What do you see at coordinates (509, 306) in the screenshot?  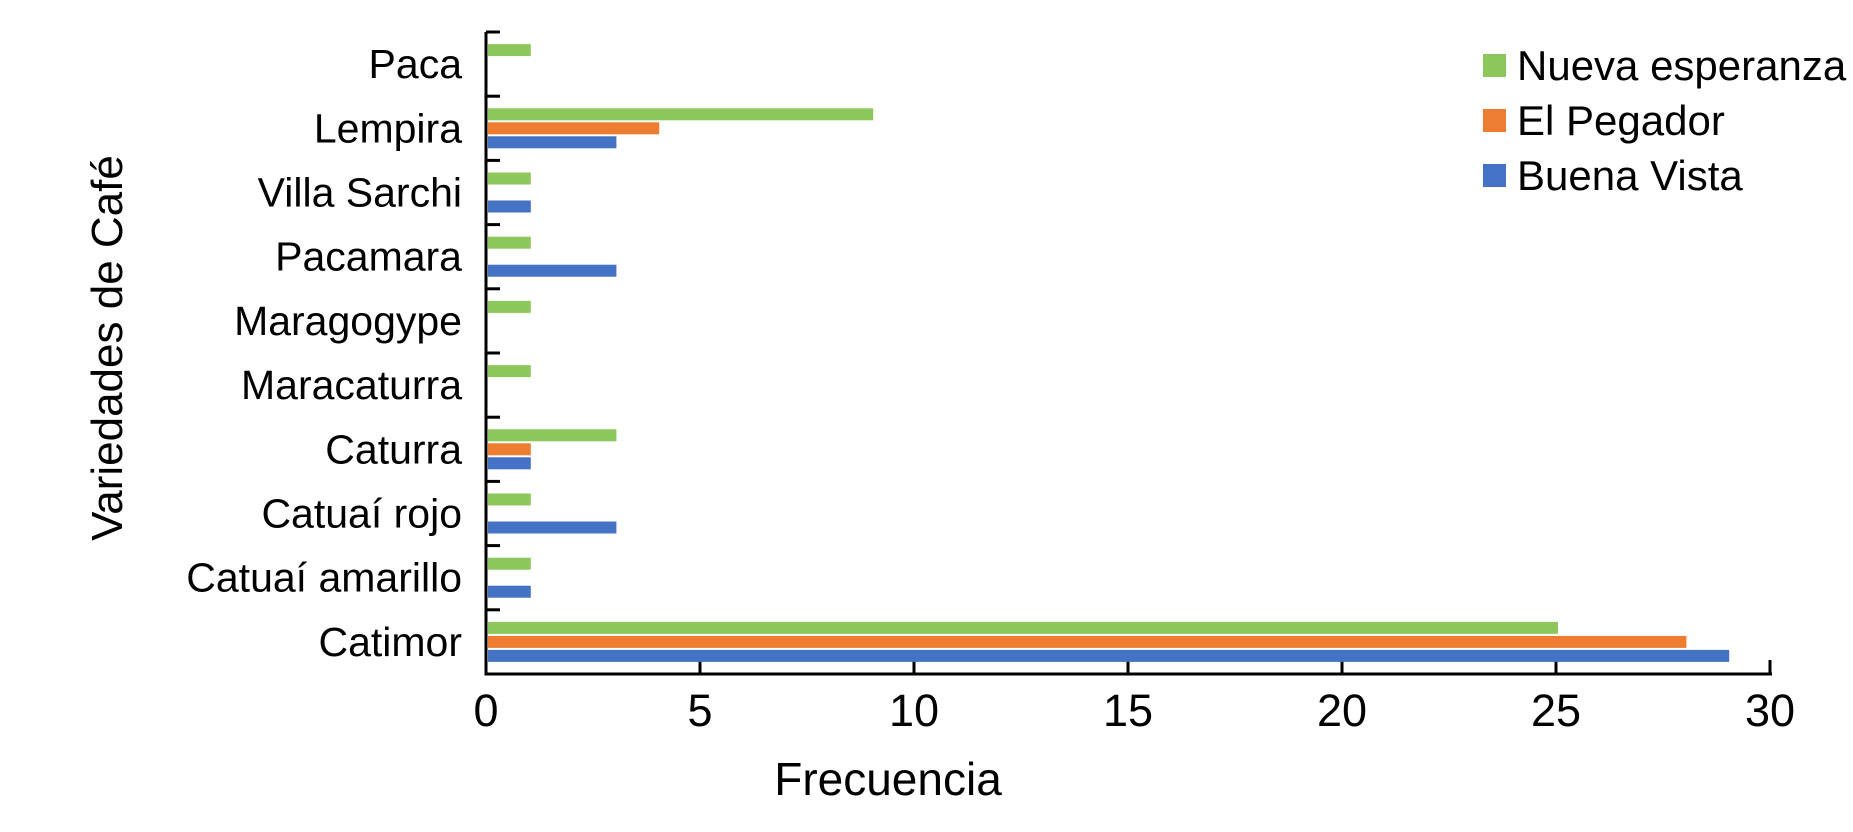 I see `bar-maragogype-nueva-esperanza` at bounding box center [509, 306].